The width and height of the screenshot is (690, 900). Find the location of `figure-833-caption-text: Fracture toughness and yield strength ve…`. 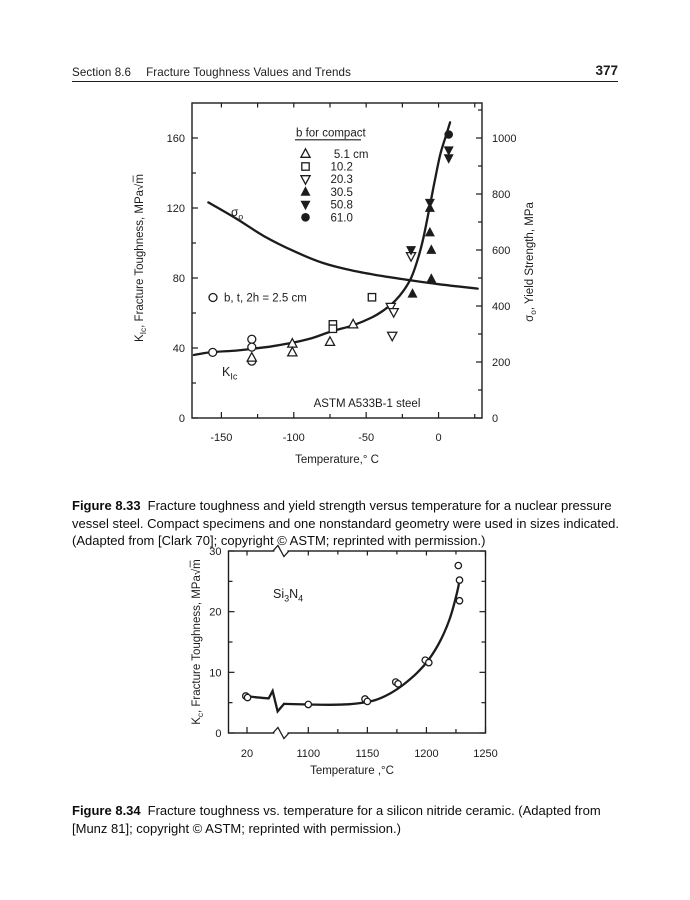

figure-833-caption-text: Fracture toughness and yield strength ve… is located at coordinates (346, 523).